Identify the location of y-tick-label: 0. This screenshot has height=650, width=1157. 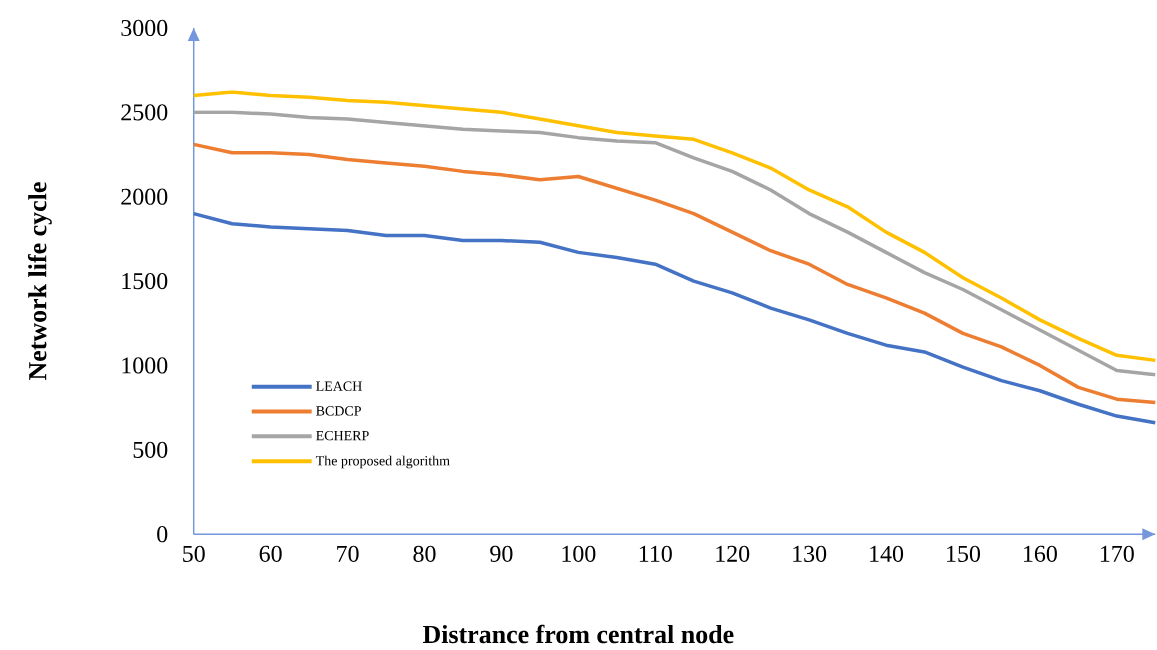
(162, 534).